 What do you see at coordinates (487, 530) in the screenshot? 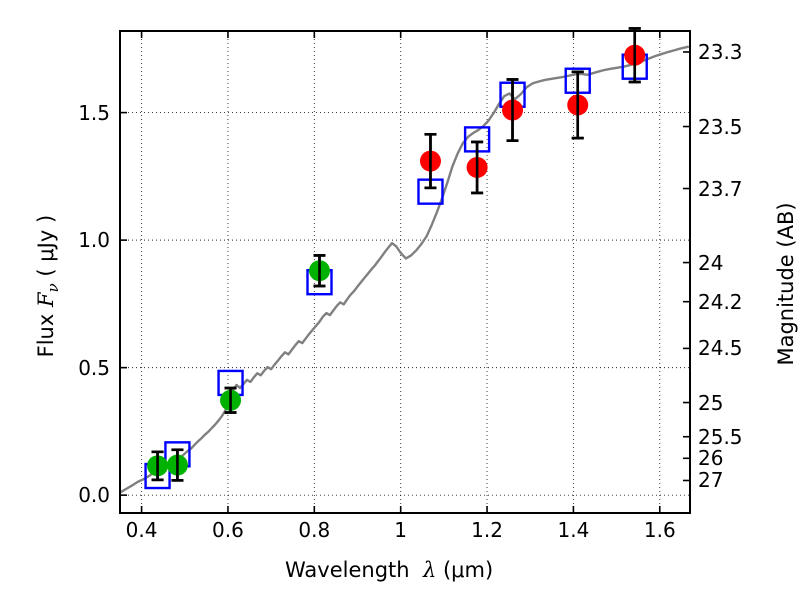
I see `x-tick-label-4: 1.2` at bounding box center [487, 530].